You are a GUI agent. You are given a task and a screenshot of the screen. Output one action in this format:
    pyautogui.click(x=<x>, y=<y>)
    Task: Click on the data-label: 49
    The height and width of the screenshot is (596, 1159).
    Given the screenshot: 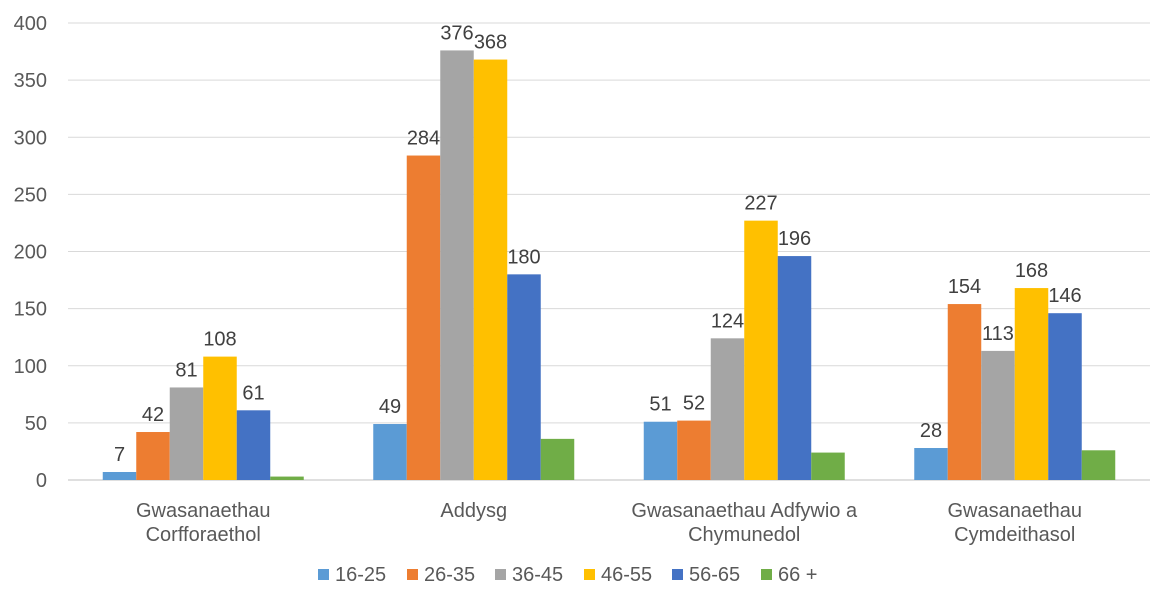 What is the action you would take?
    pyautogui.click(x=390, y=407)
    